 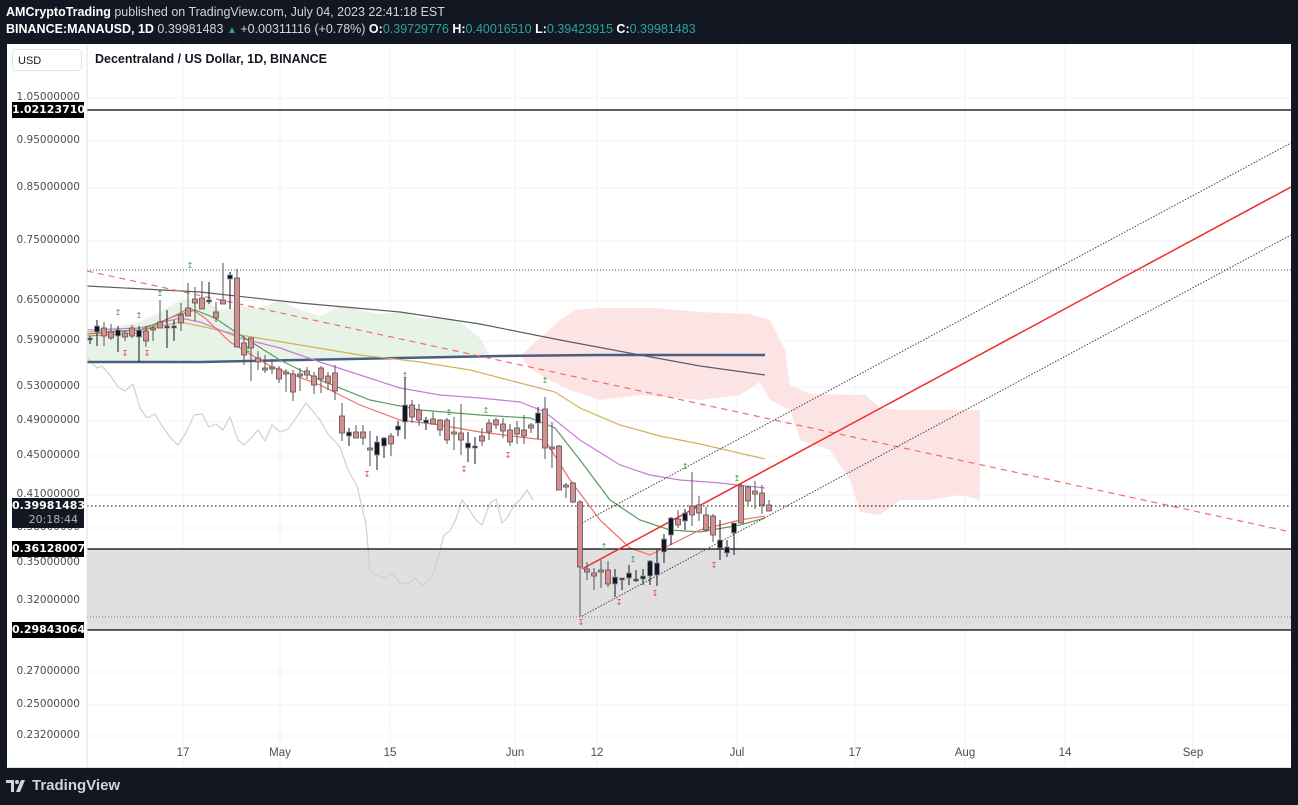 What do you see at coordinates (58, 12) in the screenshot?
I see `author-name: AMCryptoTrading` at bounding box center [58, 12].